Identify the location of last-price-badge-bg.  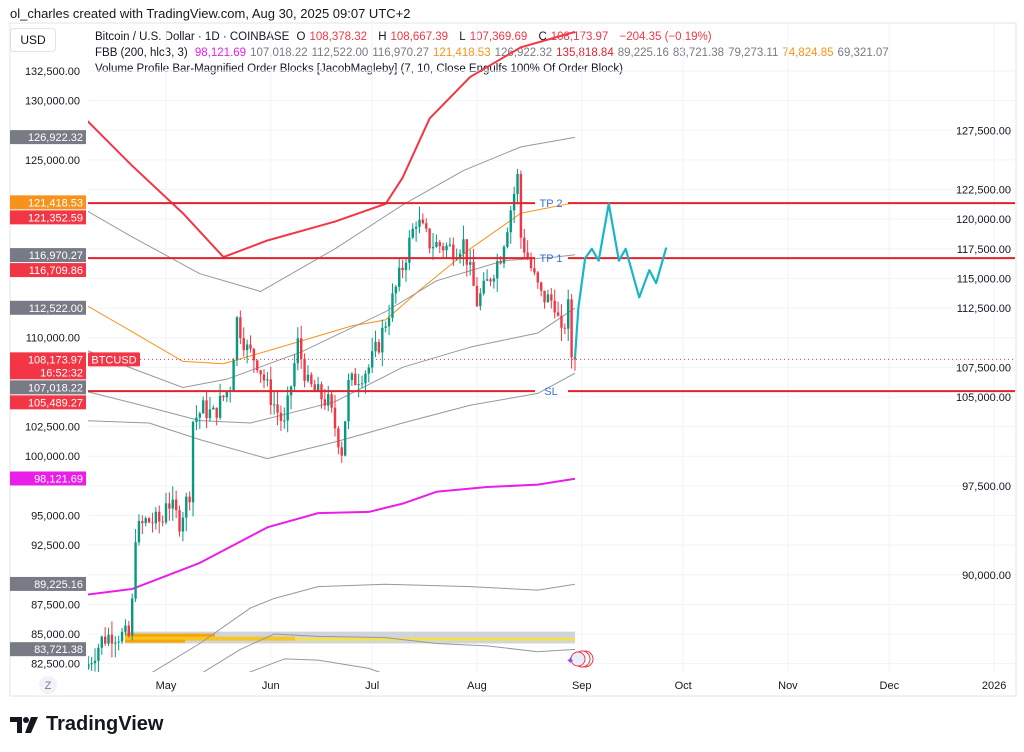
(48, 366).